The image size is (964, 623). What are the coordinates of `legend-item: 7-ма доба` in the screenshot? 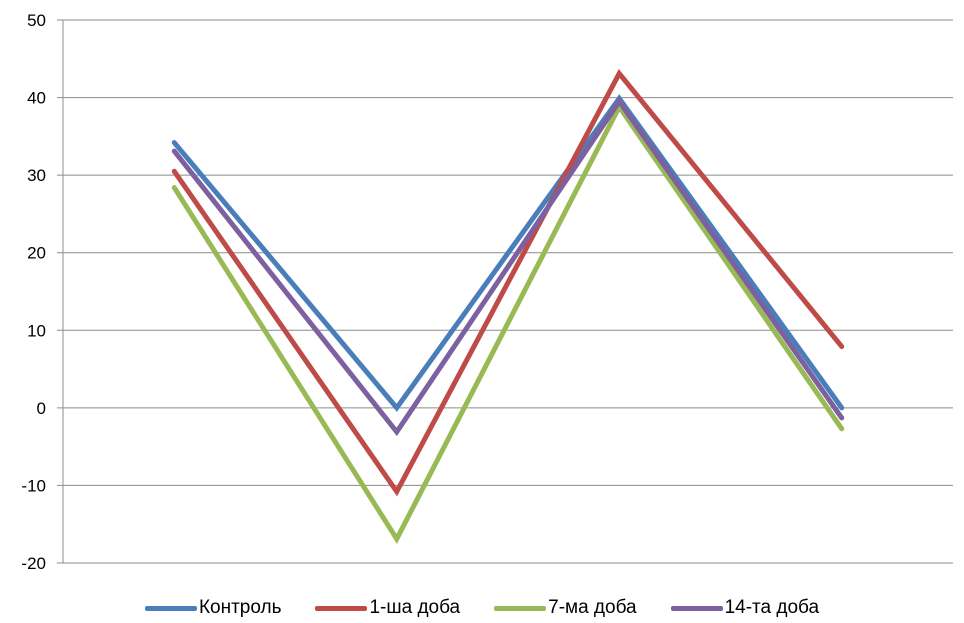 It's located at (565, 608).